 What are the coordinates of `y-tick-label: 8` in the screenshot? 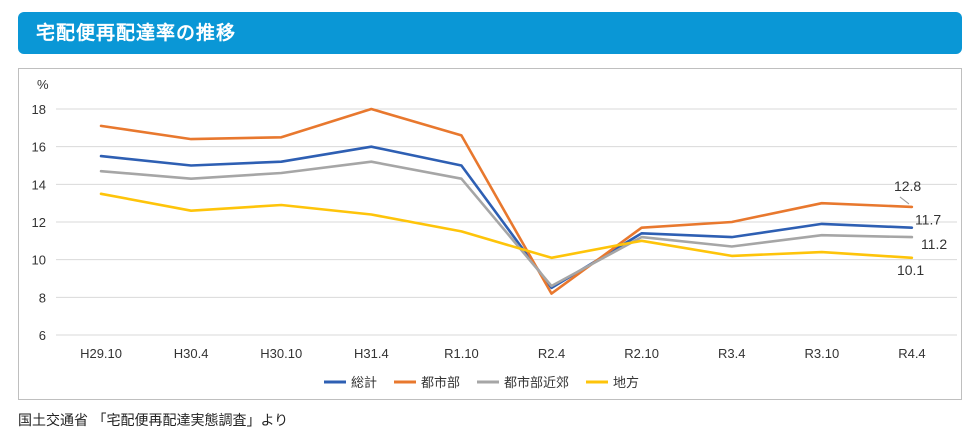 It's located at (42, 297).